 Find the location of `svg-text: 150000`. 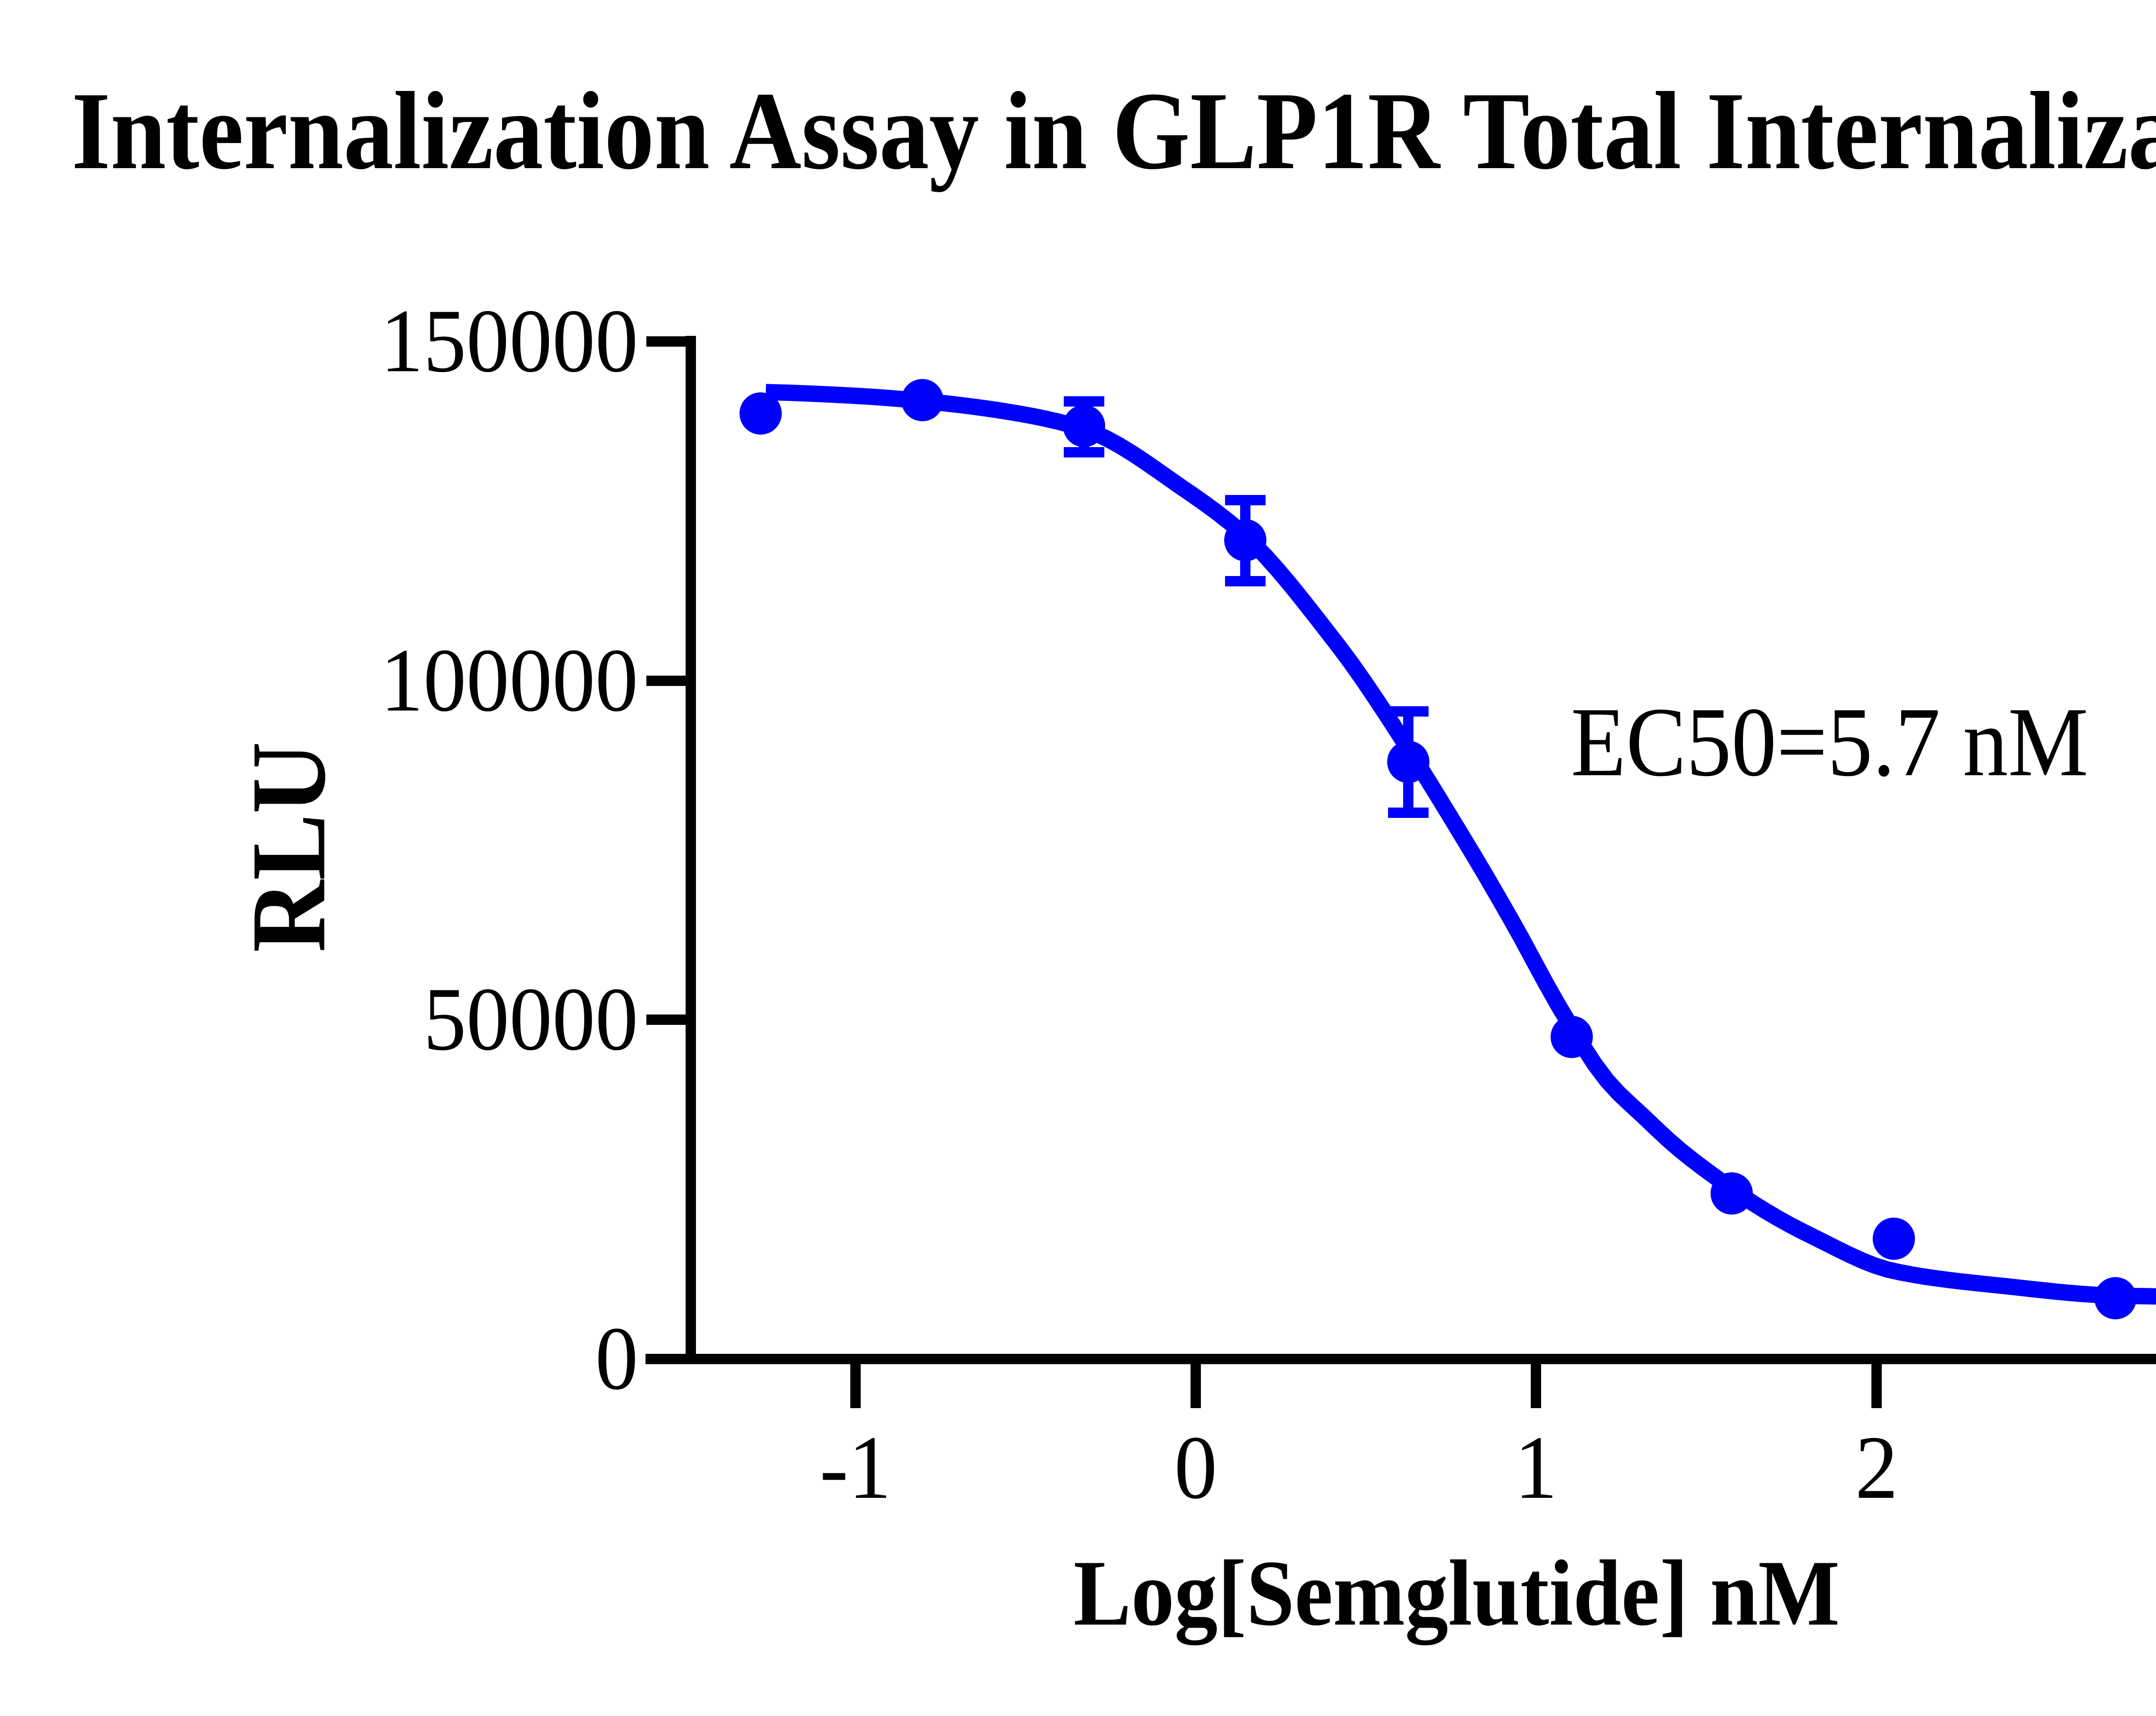

svg-text: 150000 is located at coordinates (509, 341).